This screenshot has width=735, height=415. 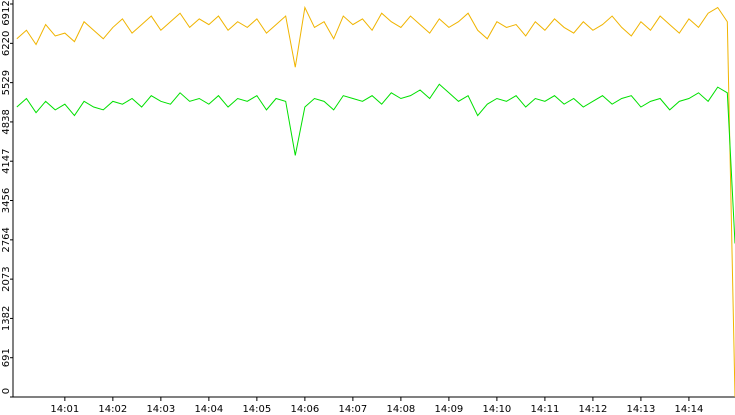 I want to click on x-tick-label: 14:04, so click(x=208, y=409).